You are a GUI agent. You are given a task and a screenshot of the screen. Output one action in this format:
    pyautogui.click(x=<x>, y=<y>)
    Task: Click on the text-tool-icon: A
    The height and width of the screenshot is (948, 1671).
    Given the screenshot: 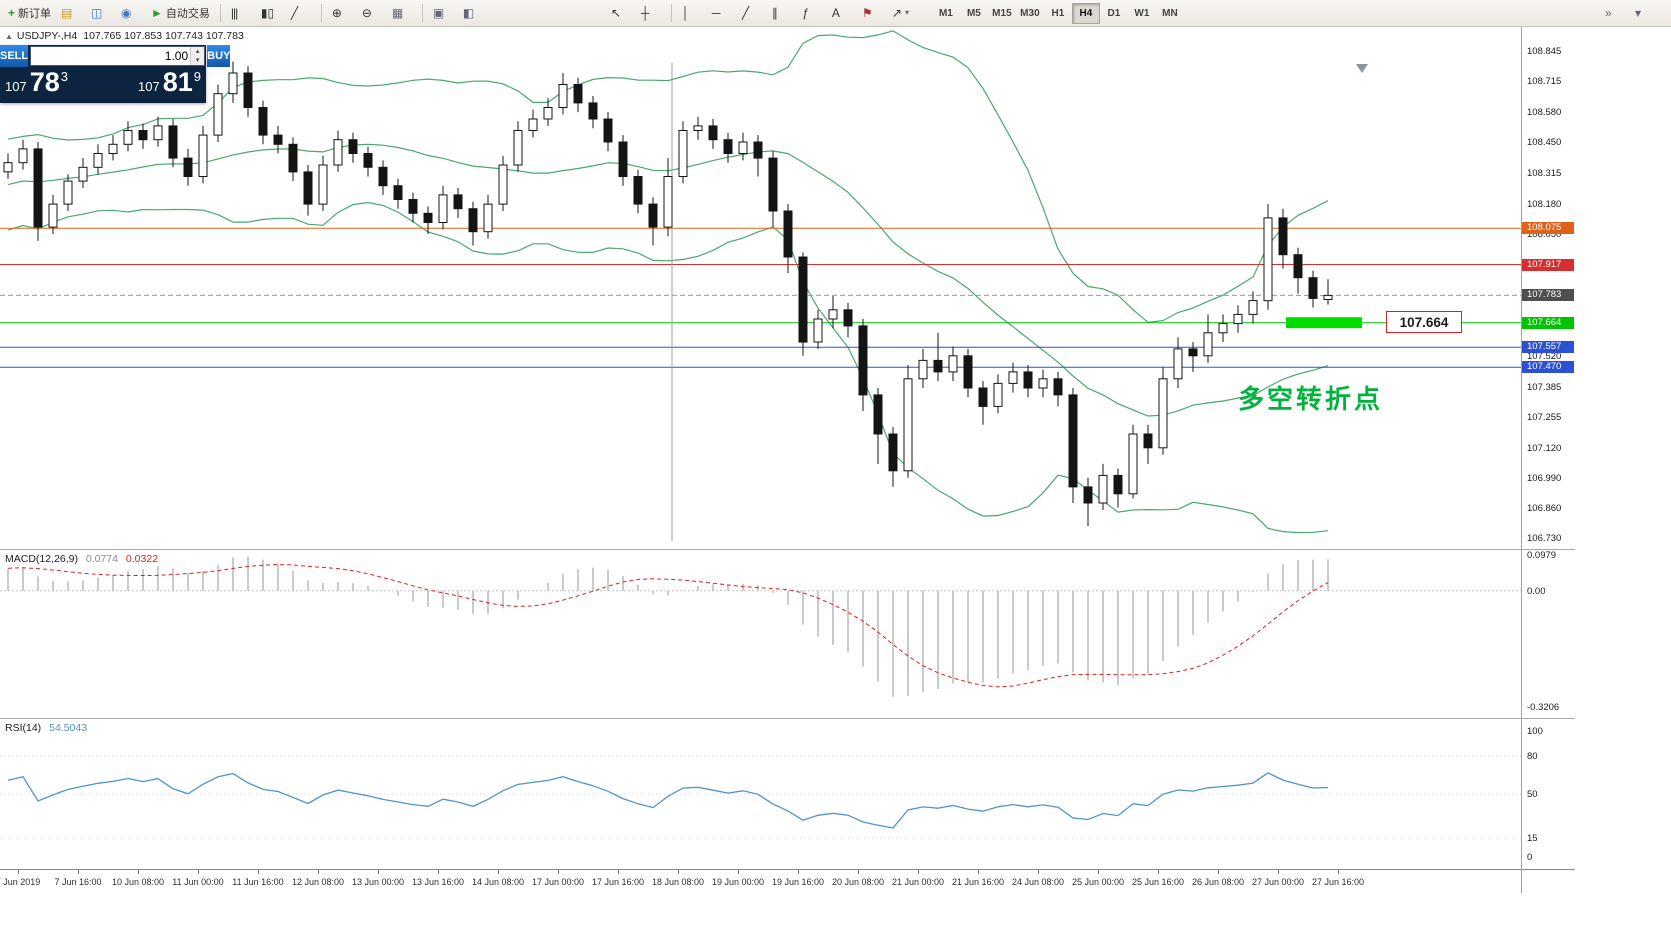 What is the action you would take?
    pyautogui.click(x=835, y=13)
    